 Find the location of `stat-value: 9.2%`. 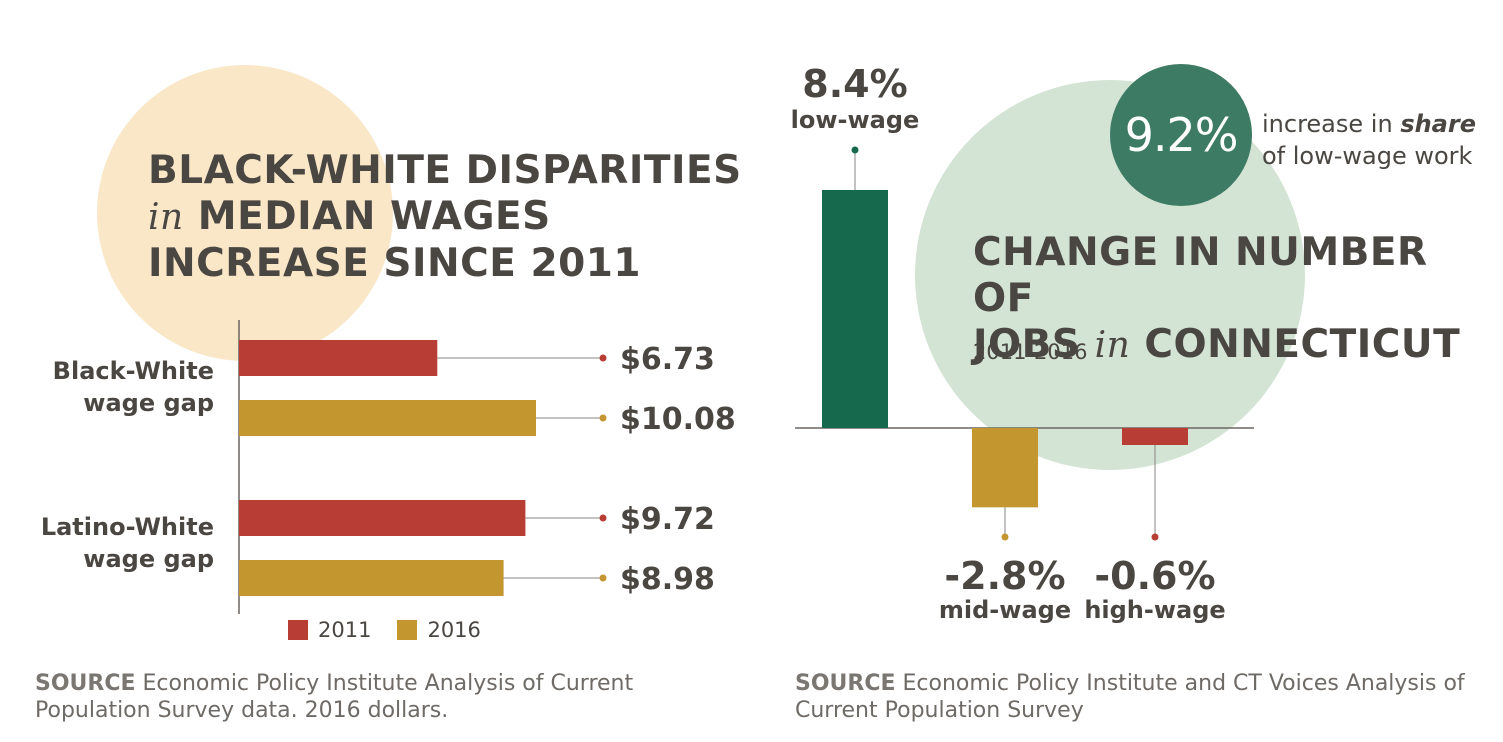

stat-value: 9.2% is located at coordinates (1181, 135).